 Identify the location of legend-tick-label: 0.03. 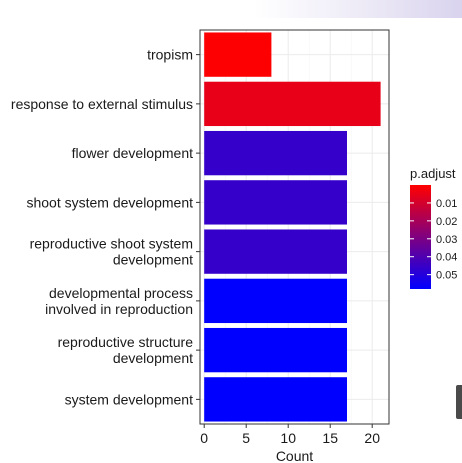
(446, 240).